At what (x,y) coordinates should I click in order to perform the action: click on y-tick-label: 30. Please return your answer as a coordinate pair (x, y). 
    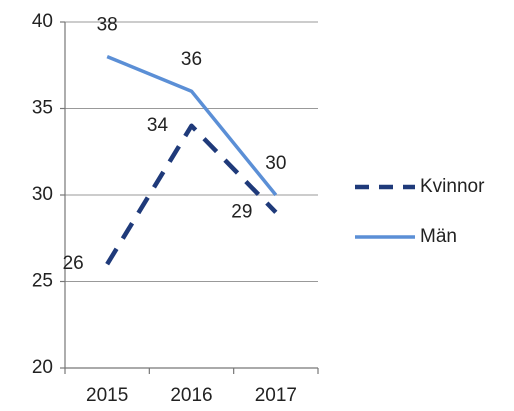
    Looking at the image, I should click on (42, 194).